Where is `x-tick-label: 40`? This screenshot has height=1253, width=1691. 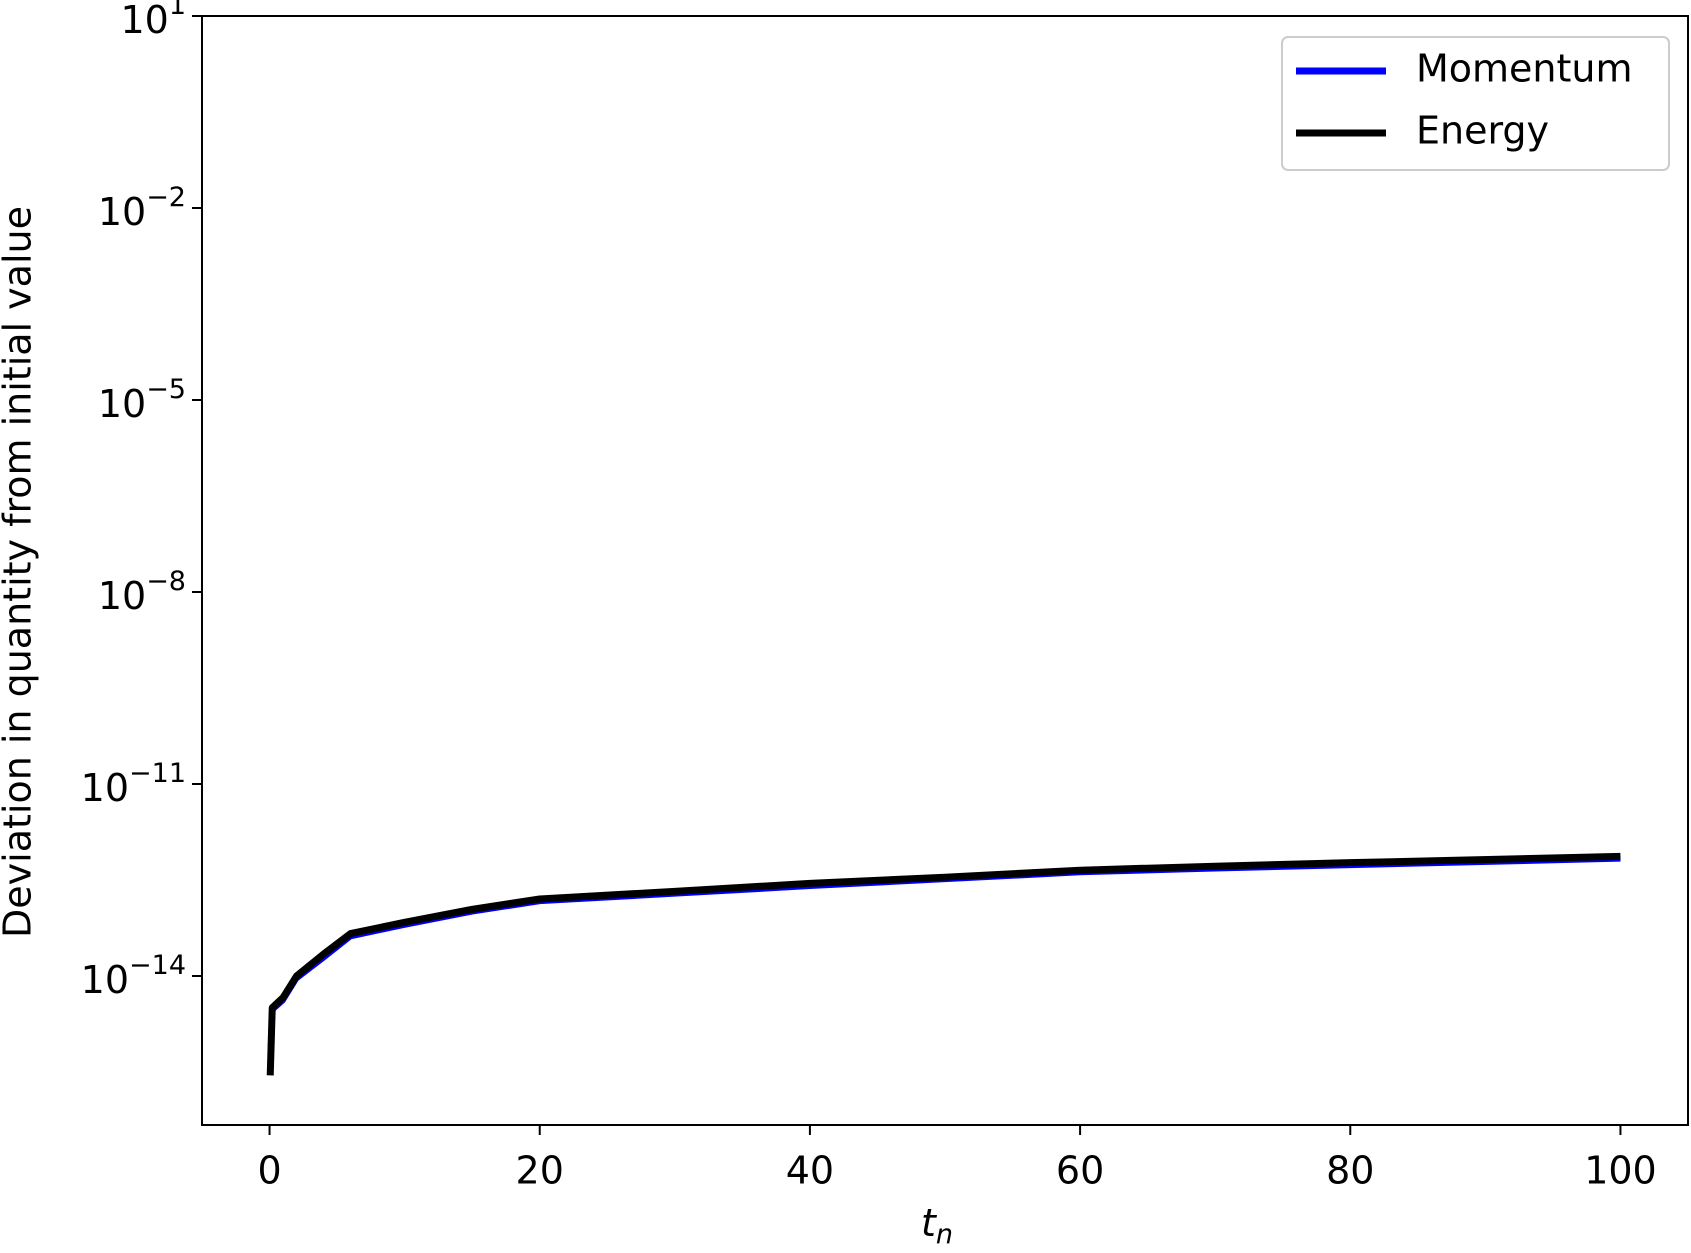
x-tick-label: 40 is located at coordinates (810, 1171).